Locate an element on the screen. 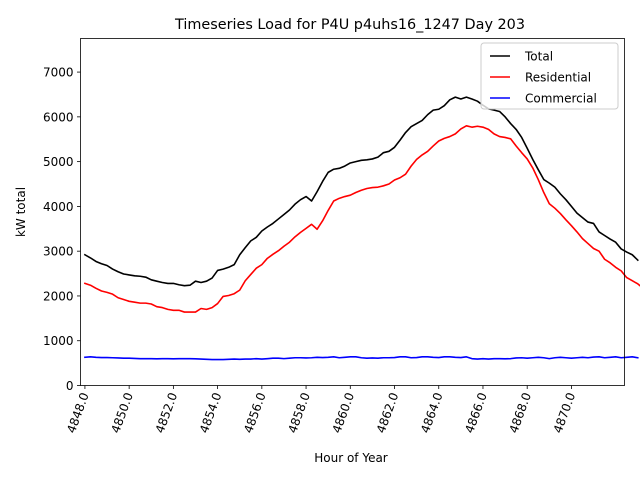 This screenshot has height=480, width=640. y-axis-ticks: 0 1000 2000 3000 4000 5000 6000 7000 is located at coordinates (62, 229).